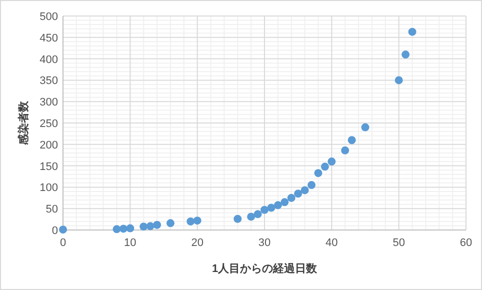 The width and height of the screenshot is (482, 290). What do you see at coordinates (49, 81) in the screenshot?
I see `y-tick-label: 350` at bounding box center [49, 81].